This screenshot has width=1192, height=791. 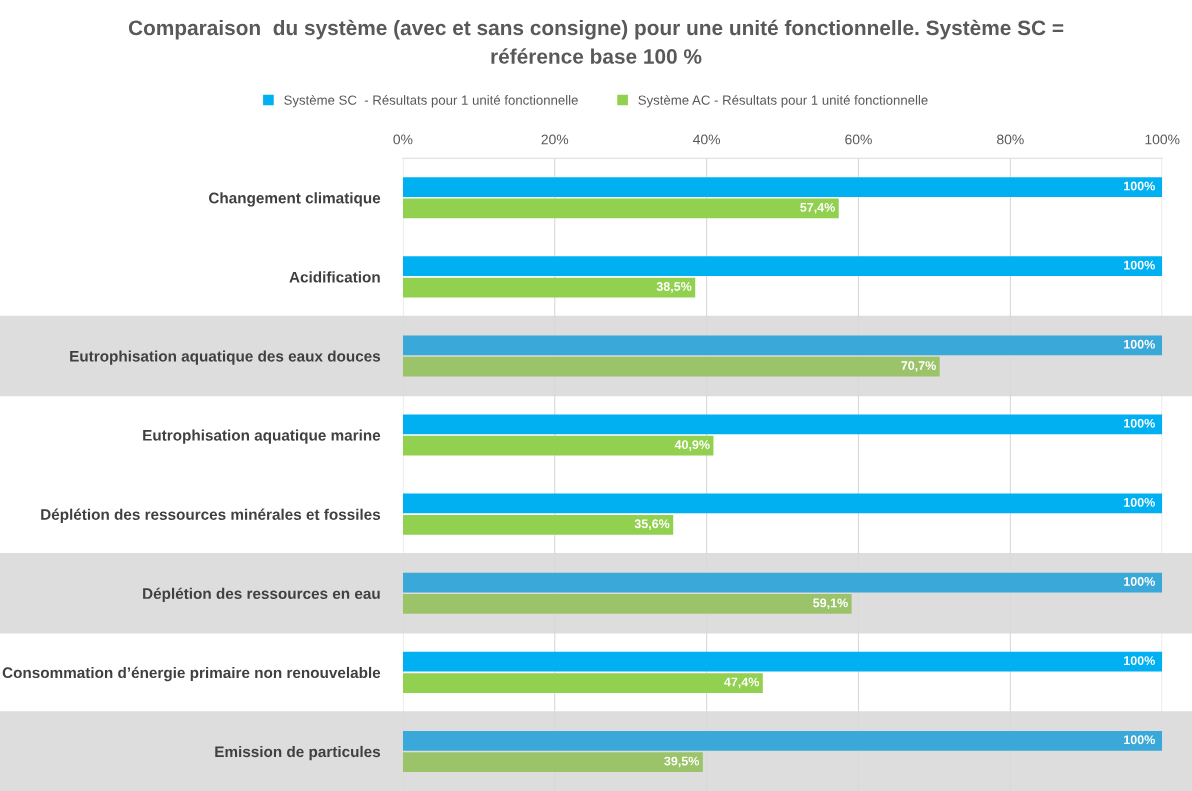 What do you see at coordinates (334, 277) in the screenshot?
I see `y-tick-label: Acidification` at bounding box center [334, 277].